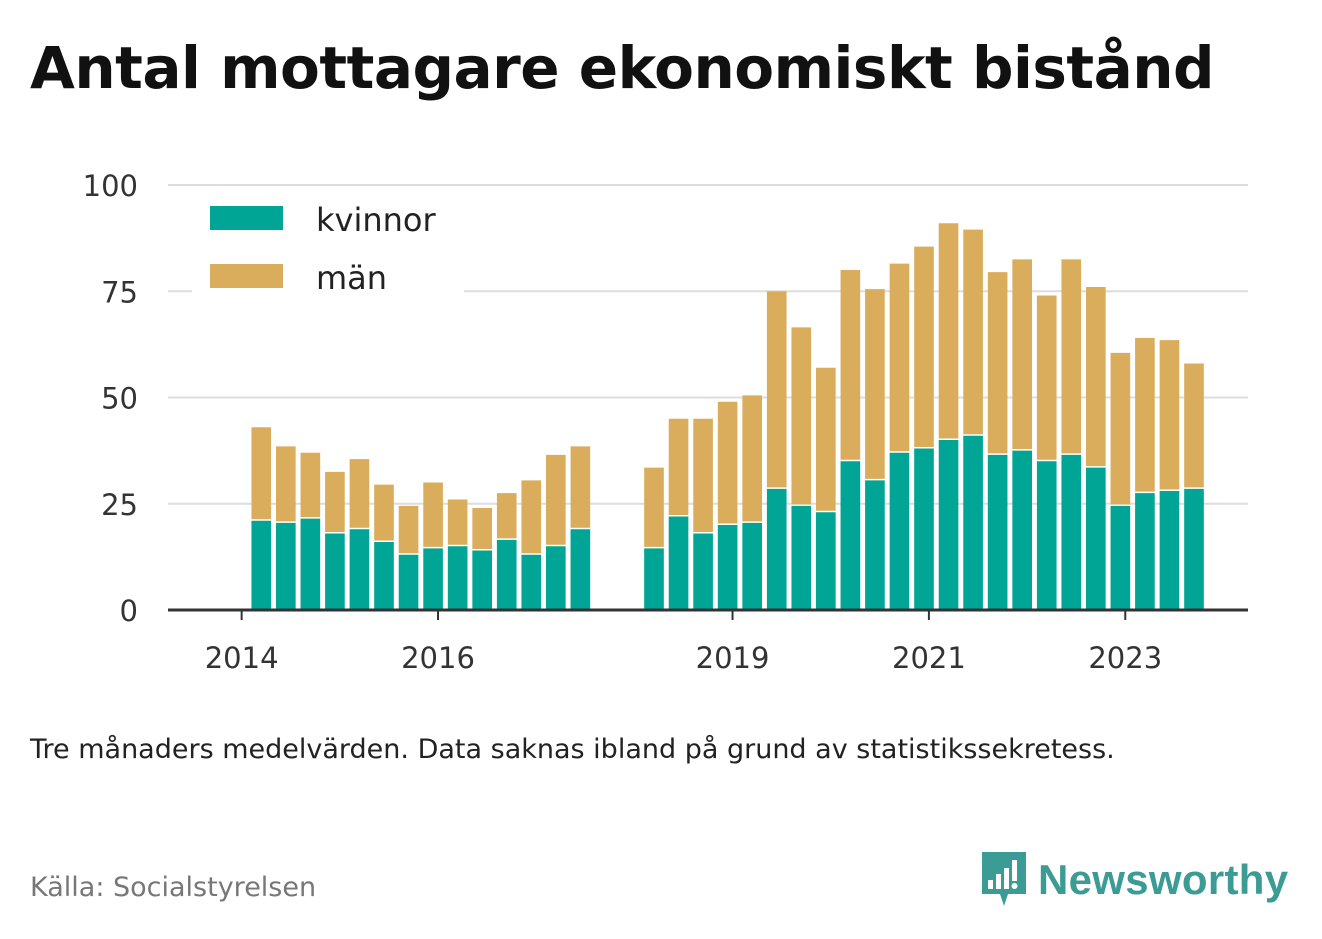 This screenshot has height=939, width=1322. What do you see at coordinates (733, 658) in the screenshot?
I see `x-tick-label: 2019` at bounding box center [733, 658].